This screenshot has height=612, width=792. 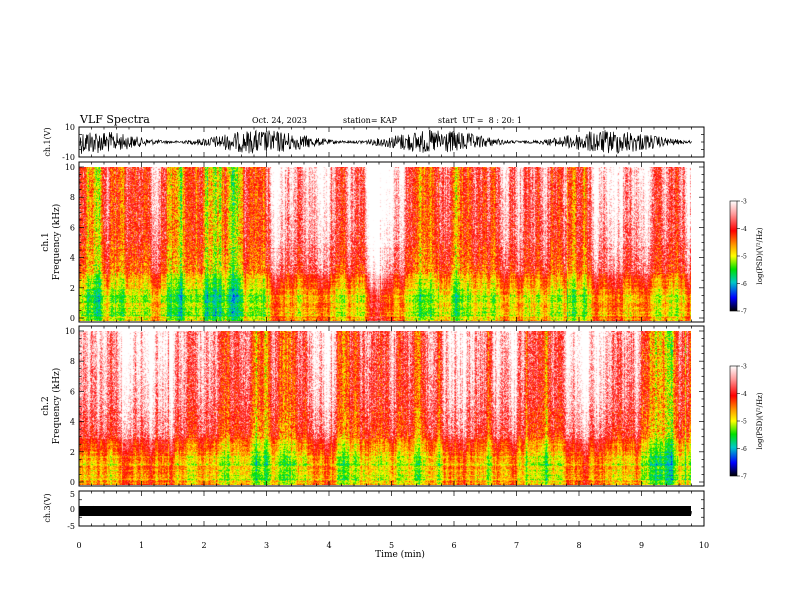 I want to click on ch1-colorbar-label-text: log(PSD)(V²/Hz), so click(x=760, y=255).